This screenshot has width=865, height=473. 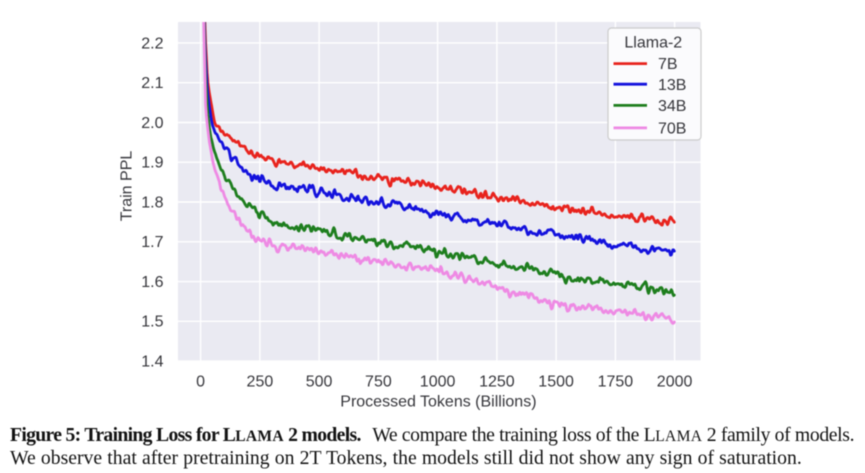 I want to click on svg-text: 0, so click(x=200, y=382).